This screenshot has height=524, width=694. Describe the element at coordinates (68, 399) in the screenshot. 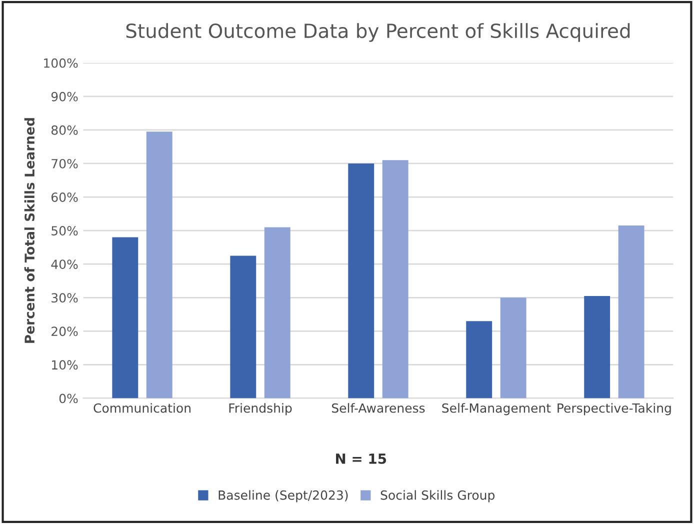

I see `y-tick-label: 0%` at that location.